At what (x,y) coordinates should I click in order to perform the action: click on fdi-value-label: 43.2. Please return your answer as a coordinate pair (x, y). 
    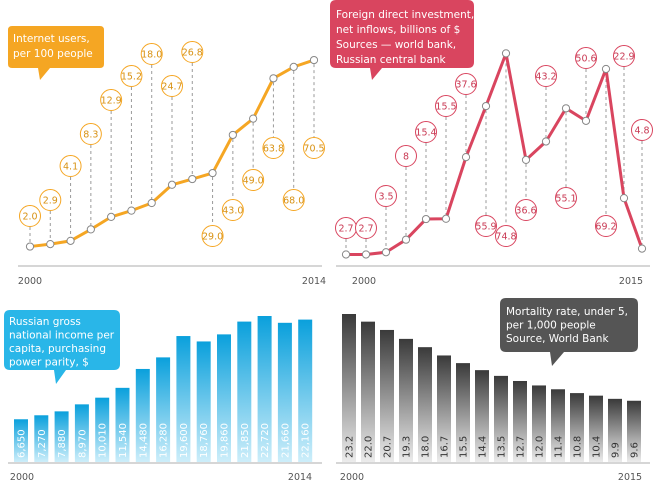
    Looking at the image, I should click on (545, 77).